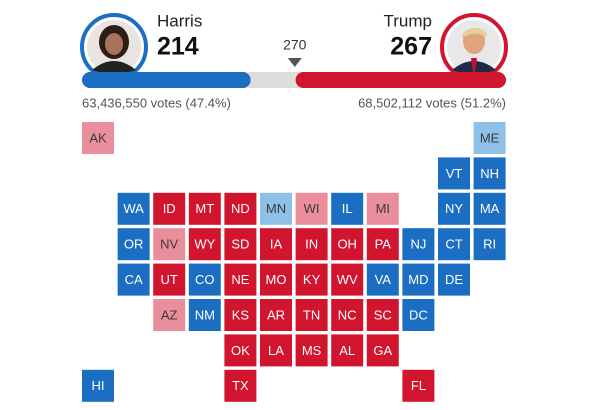  What do you see at coordinates (295, 45) in the screenshot?
I see `threshold-label: 270` at bounding box center [295, 45].